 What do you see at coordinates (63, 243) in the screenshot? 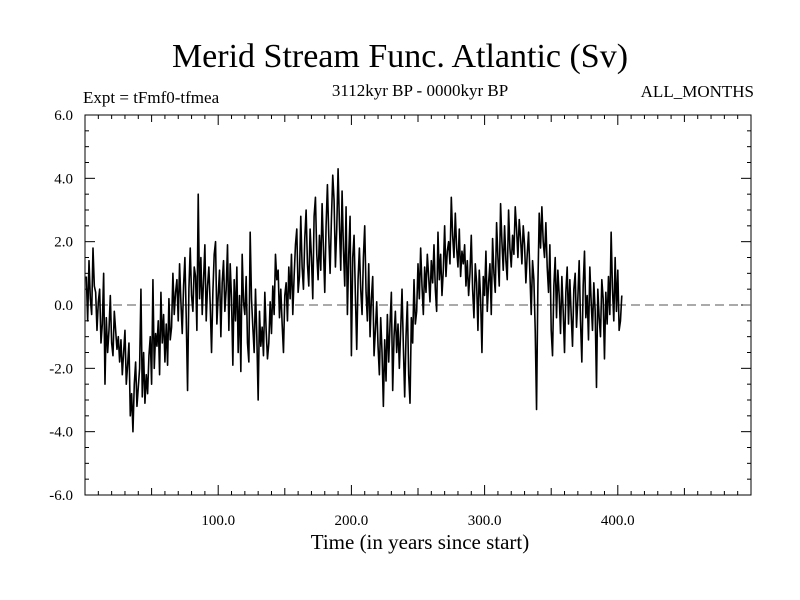
I see `y-tick-label: 2.0` at bounding box center [63, 243].